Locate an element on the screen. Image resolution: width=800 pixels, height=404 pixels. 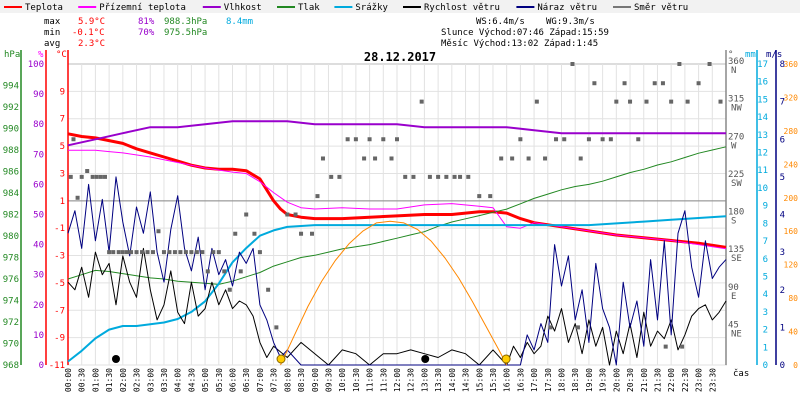
x-tick-label: 12:30 is located at coordinates (411, 380).